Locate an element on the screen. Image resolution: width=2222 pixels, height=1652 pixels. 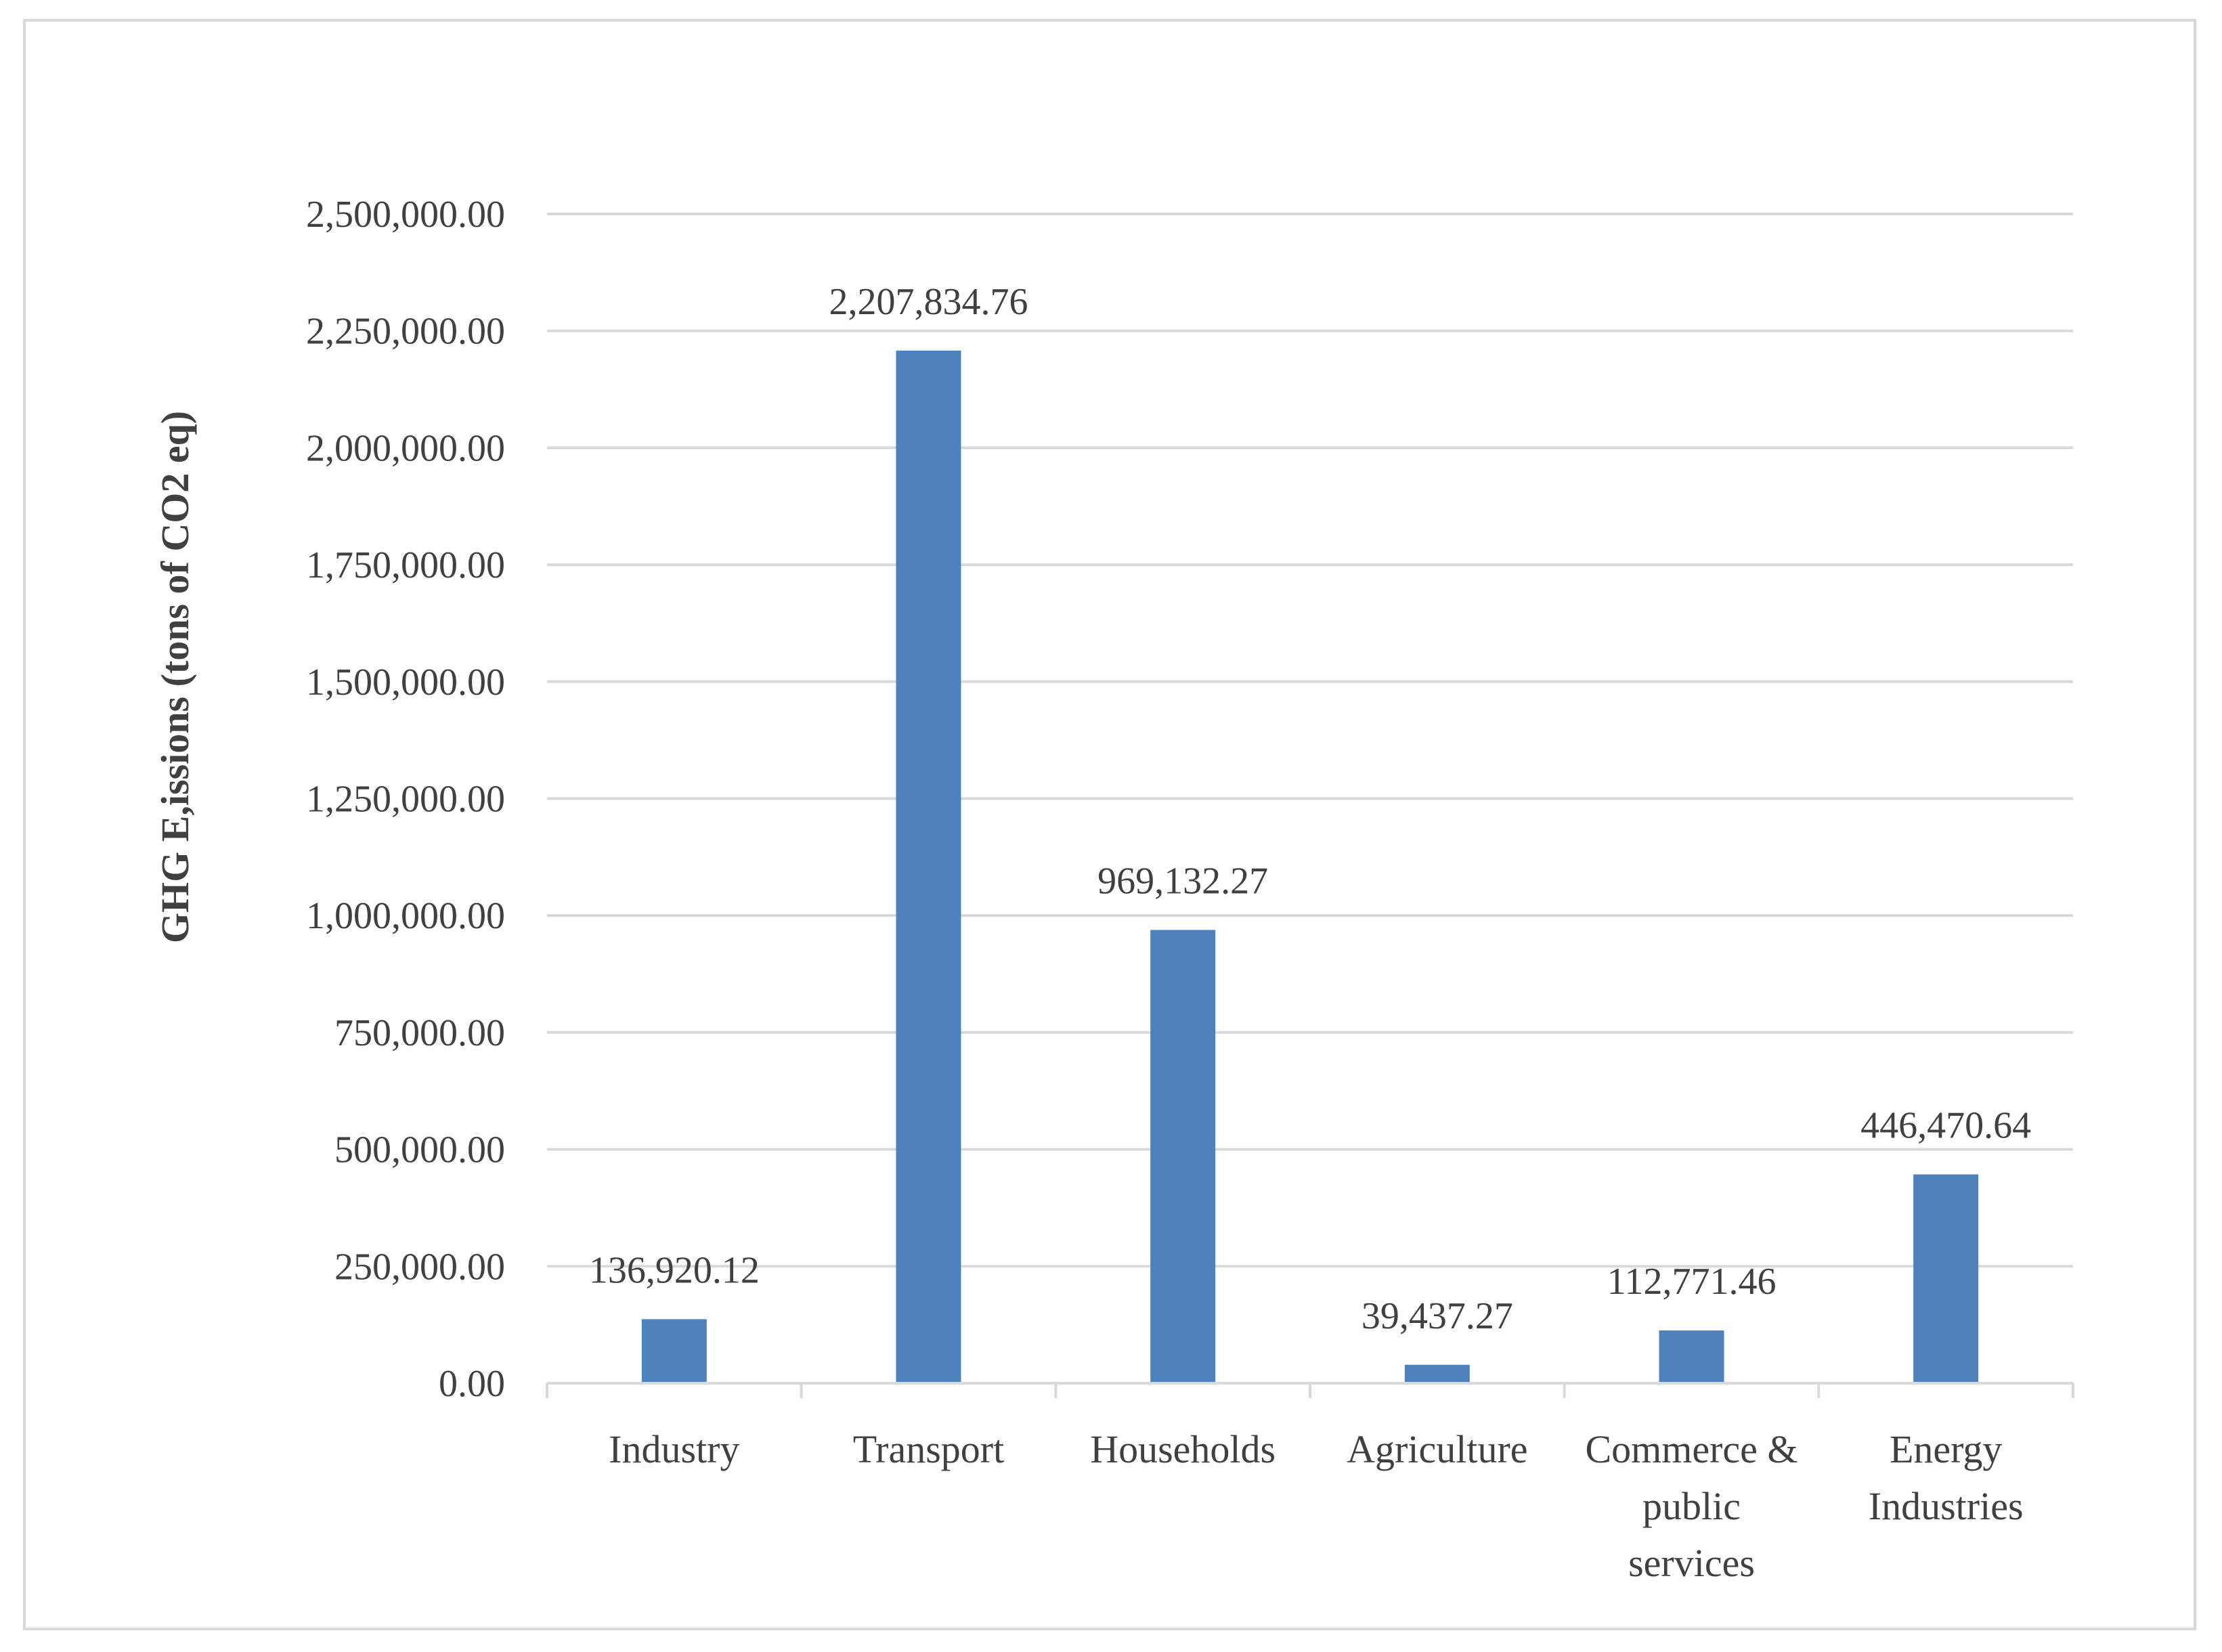
y-tick-label: 0.00 is located at coordinates (472, 1384).